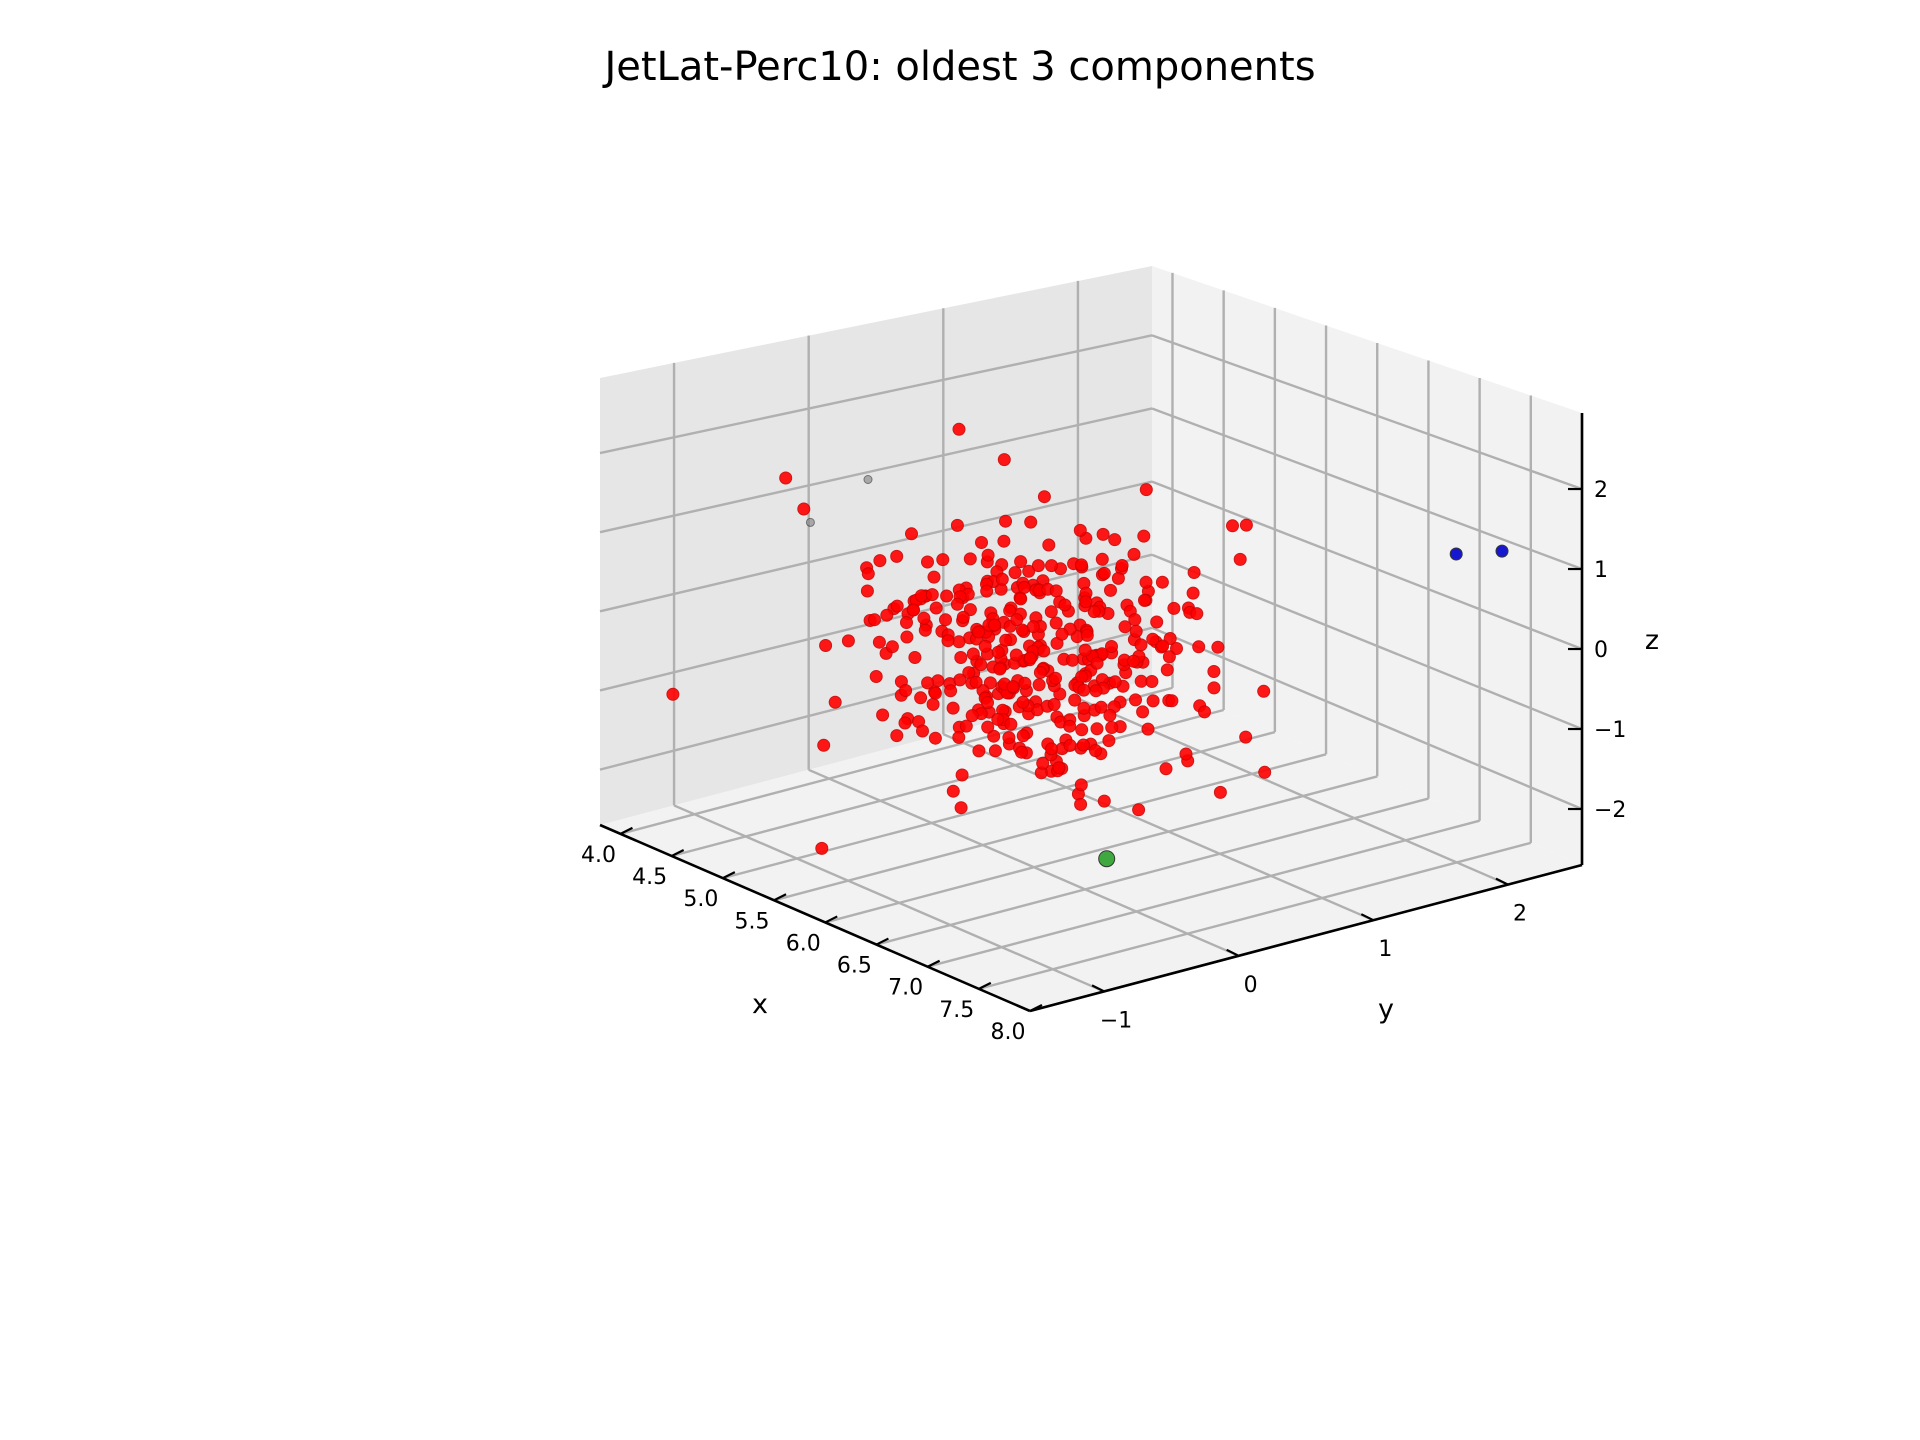 This screenshot has height=1440, width=1920. I want to click on y-tick-label: 2, so click(1520, 914).